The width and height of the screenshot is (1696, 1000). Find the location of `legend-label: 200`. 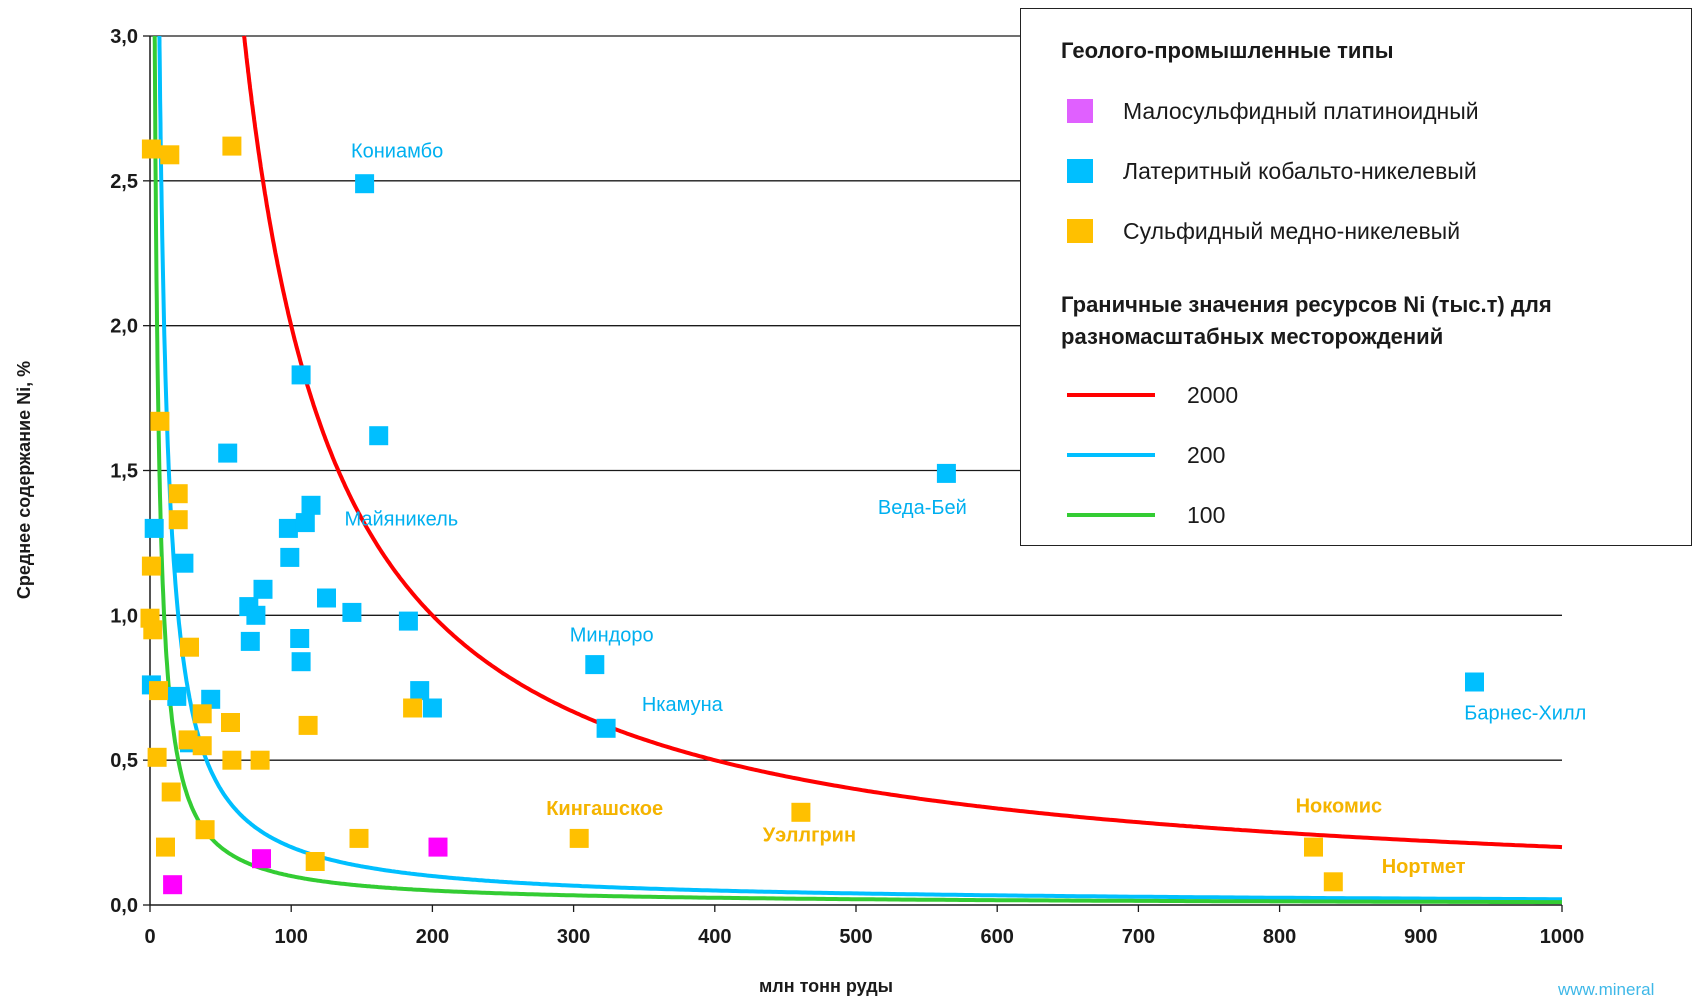

legend-label: 200 is located at coordinates (1206, 454).